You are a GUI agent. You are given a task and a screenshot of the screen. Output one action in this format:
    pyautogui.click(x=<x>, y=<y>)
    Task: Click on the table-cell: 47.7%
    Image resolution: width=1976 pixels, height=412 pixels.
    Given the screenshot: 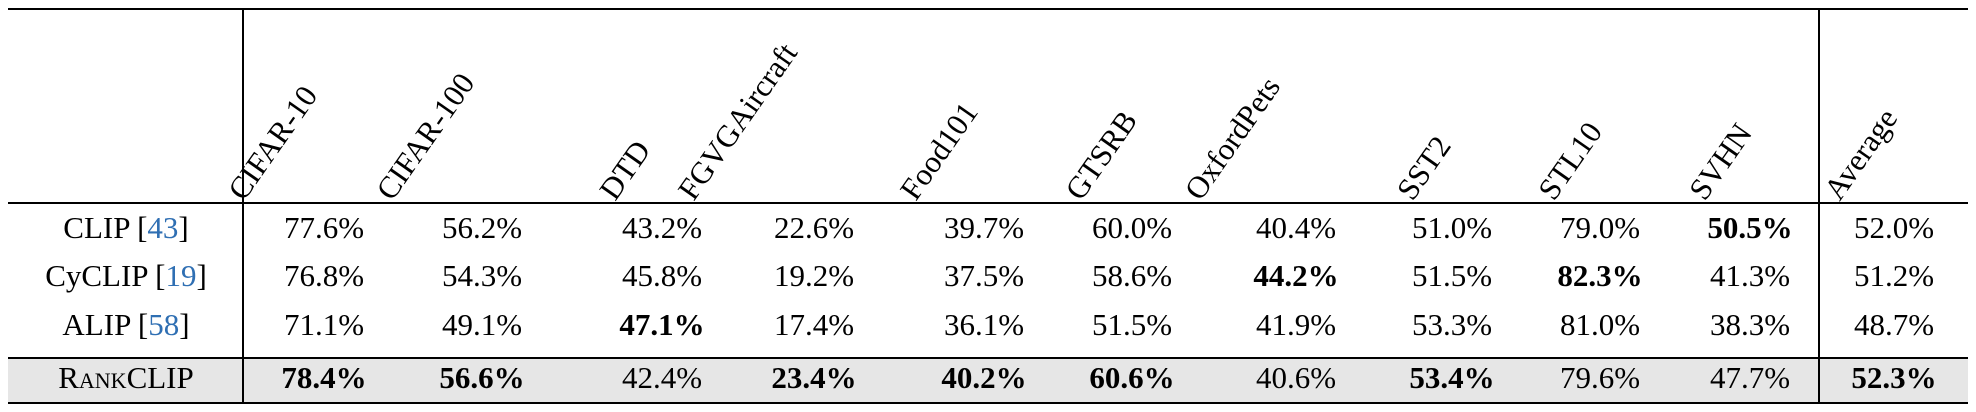 What is the action you would take?
    pyautogui.click(x=1750, y=377)
    